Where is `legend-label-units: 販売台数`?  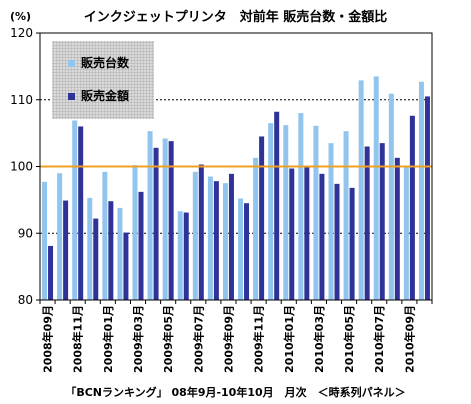
legend-label-units: 販売台数 is located at coordinates (105, 63).